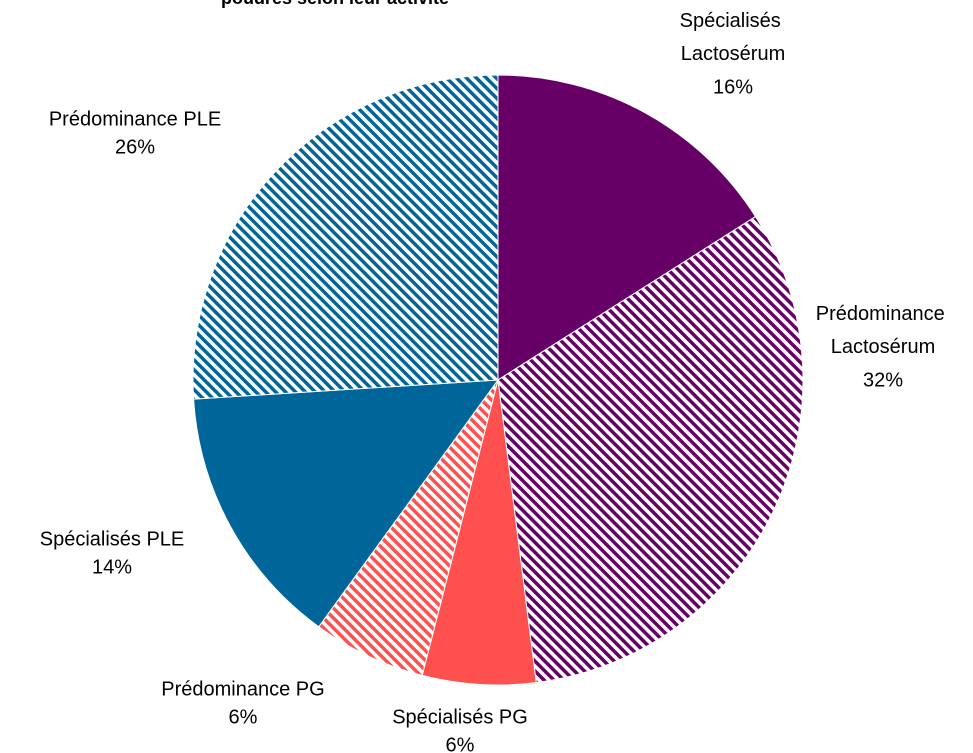  What do you see at coordinates (112, 539) in the screenshot?
I see `slice-label: Spécialisés PLE` at bounding box center [112, 539].